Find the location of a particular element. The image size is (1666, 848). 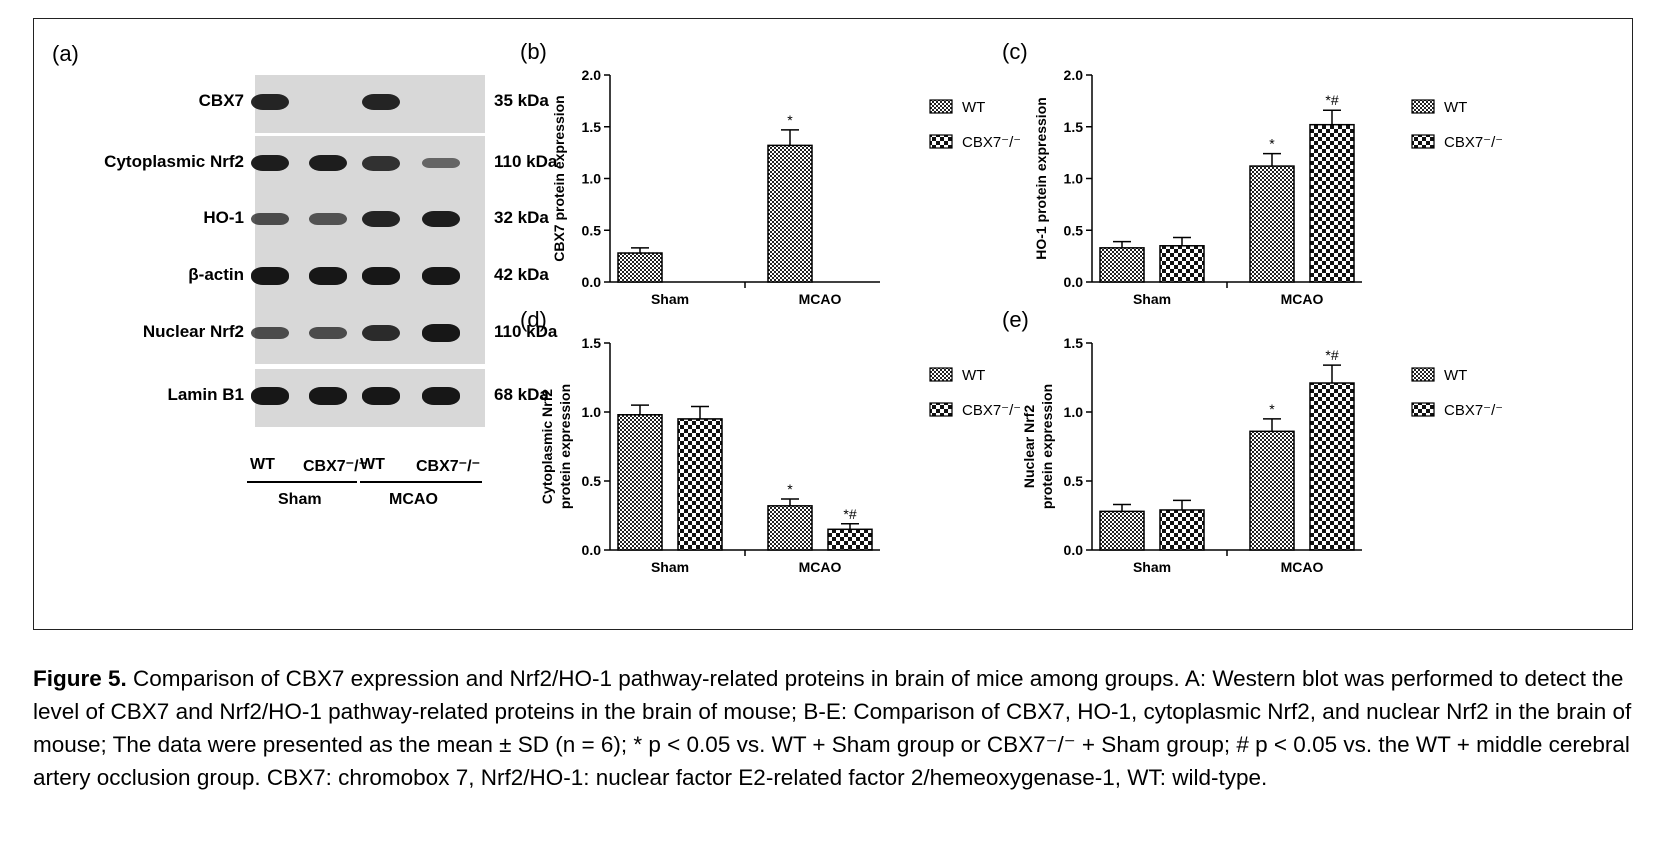

blot-kda-label: 35 kDa is located at coordinates (521, 100).